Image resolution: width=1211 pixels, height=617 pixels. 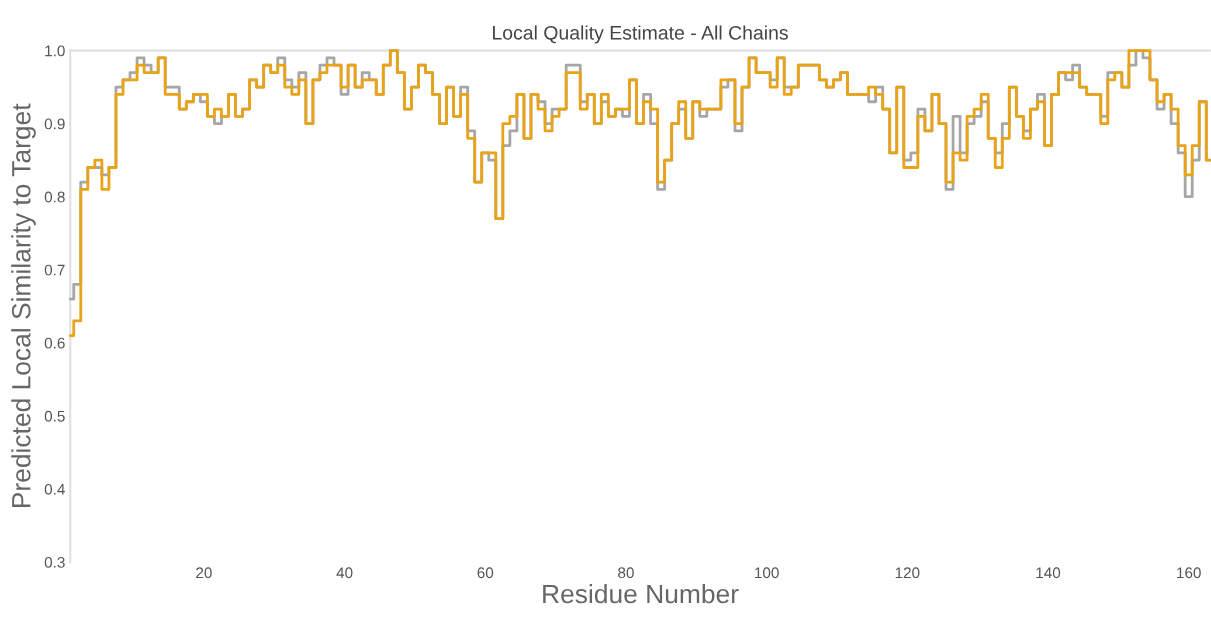 I want to click on x-axis-title: Residue Number, so click(x=641, y=593).